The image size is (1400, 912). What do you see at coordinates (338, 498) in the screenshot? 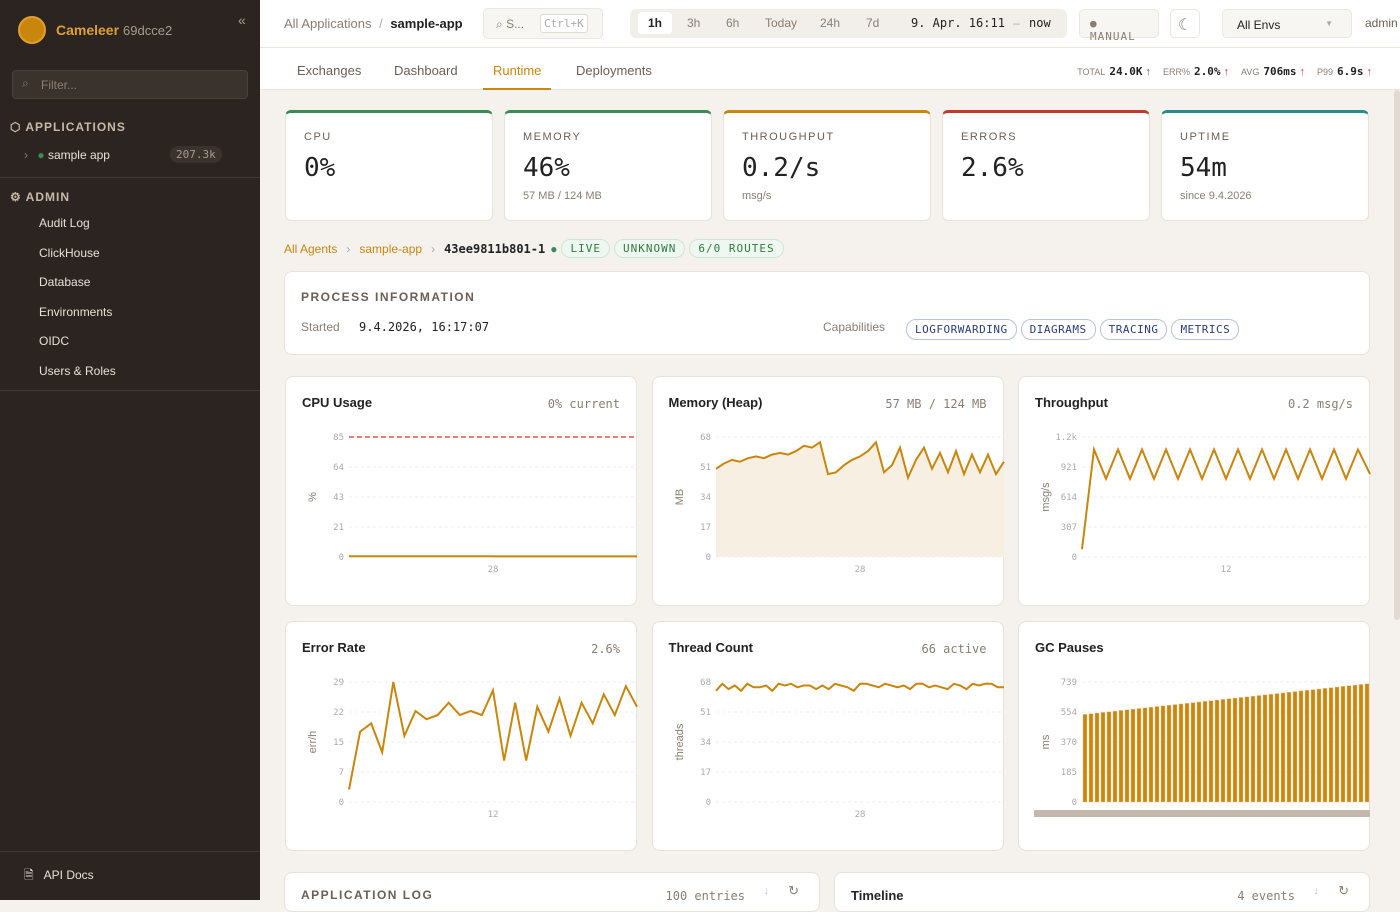
I see `y-tick-label: 43` at bounding box center [338, 498].